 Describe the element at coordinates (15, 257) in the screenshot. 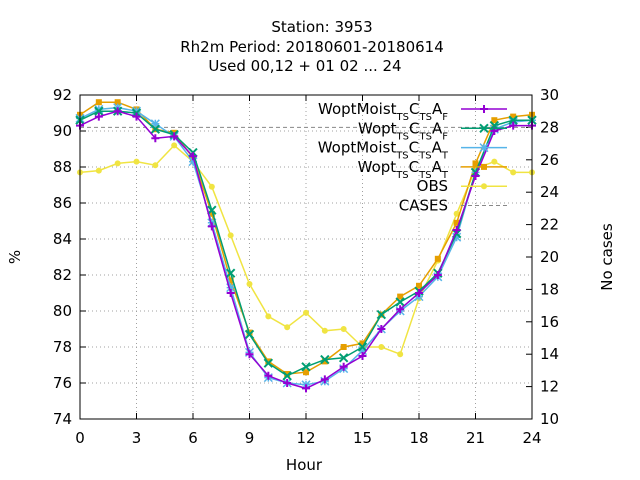

I see `y-axis-label: %` at that location.